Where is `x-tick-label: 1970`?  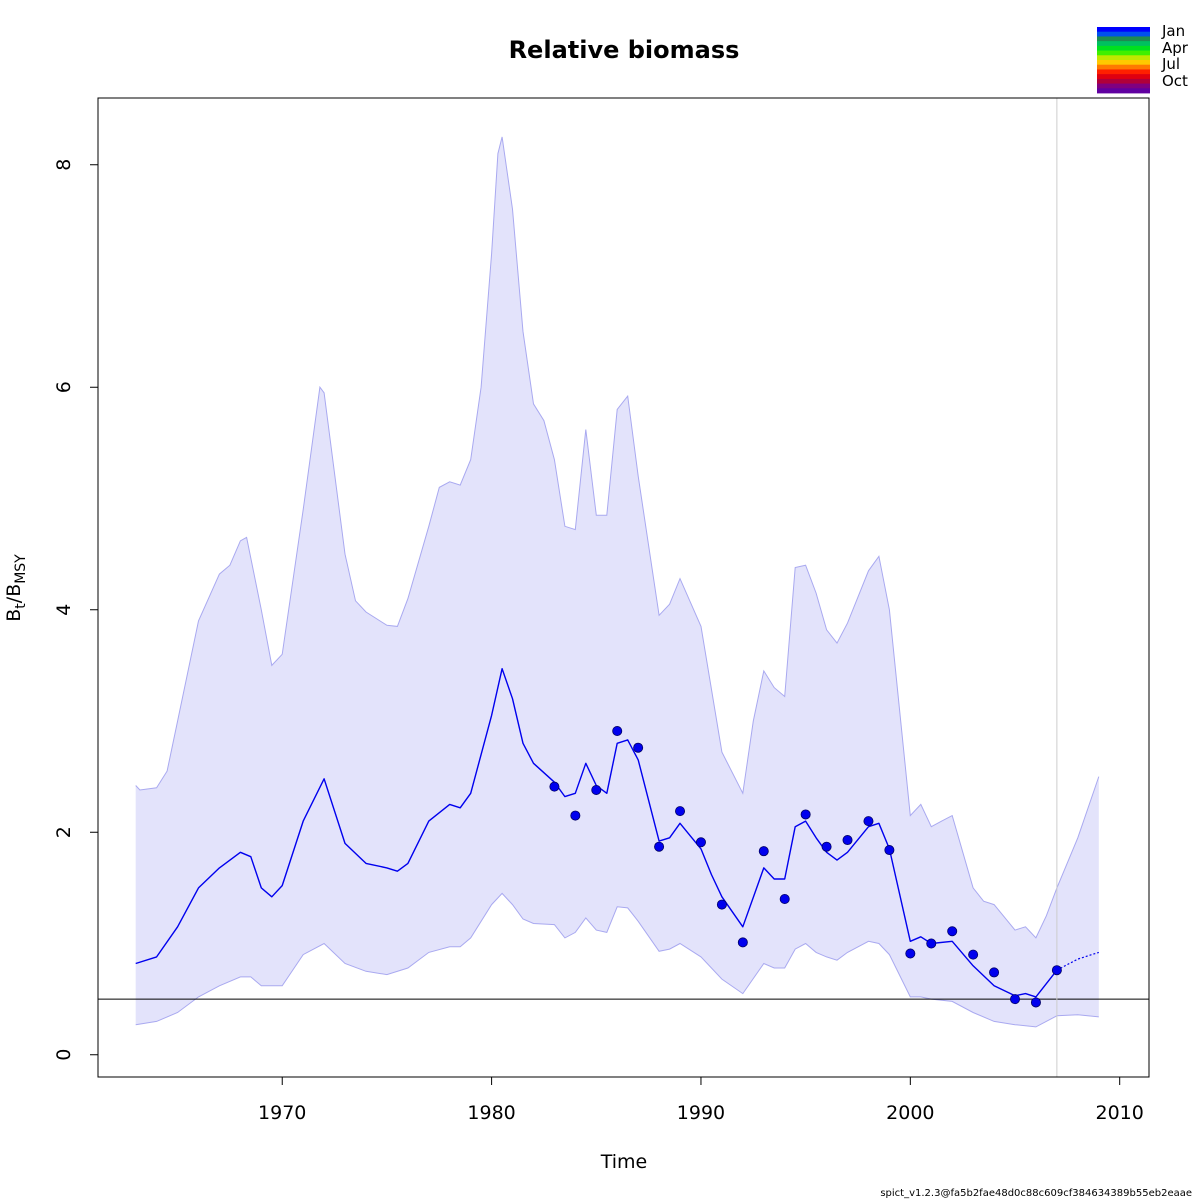 x-tick-label: 1970 is located at coordinates (282, 1113).